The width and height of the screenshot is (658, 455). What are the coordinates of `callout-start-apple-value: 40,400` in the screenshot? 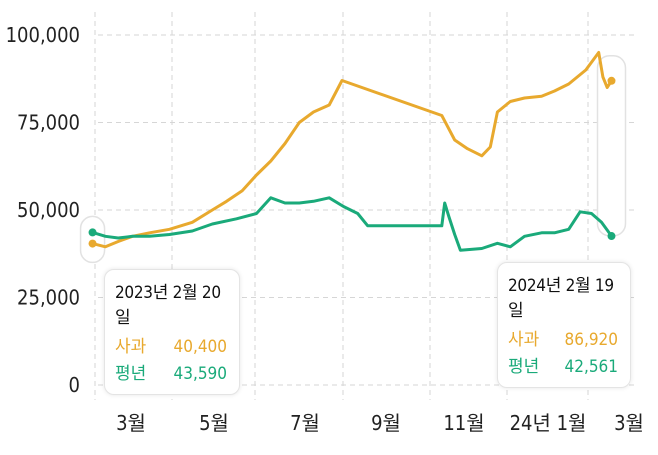 It's located at (200, 347).